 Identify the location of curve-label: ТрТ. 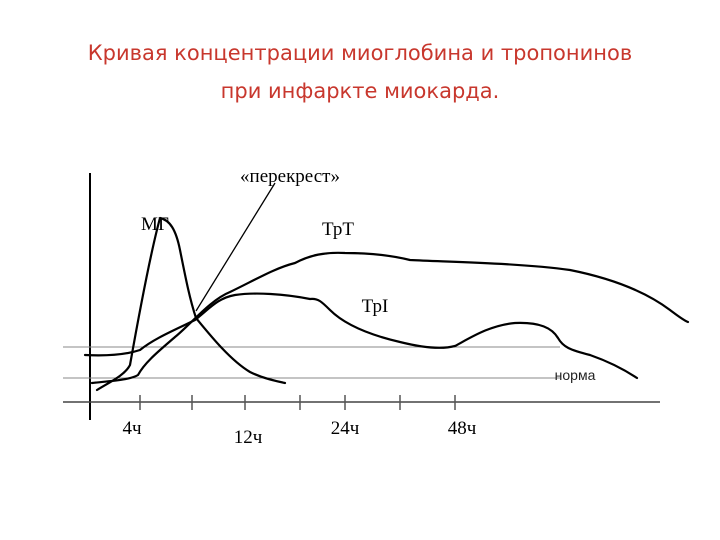
(338, 229).